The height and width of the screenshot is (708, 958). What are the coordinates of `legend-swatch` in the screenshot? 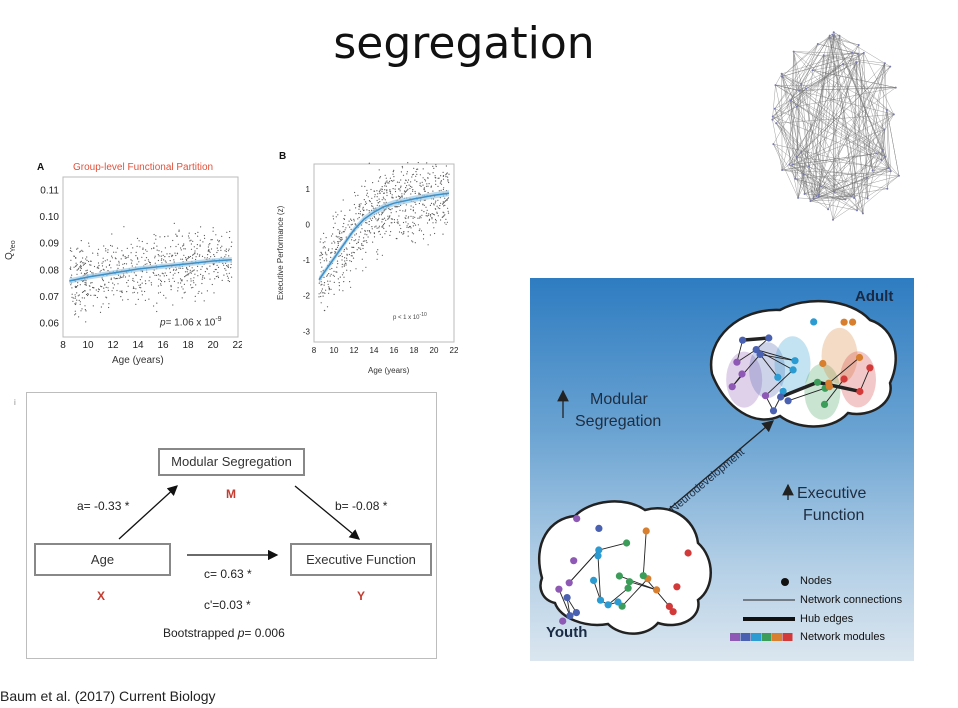 It's located at (777, 637).